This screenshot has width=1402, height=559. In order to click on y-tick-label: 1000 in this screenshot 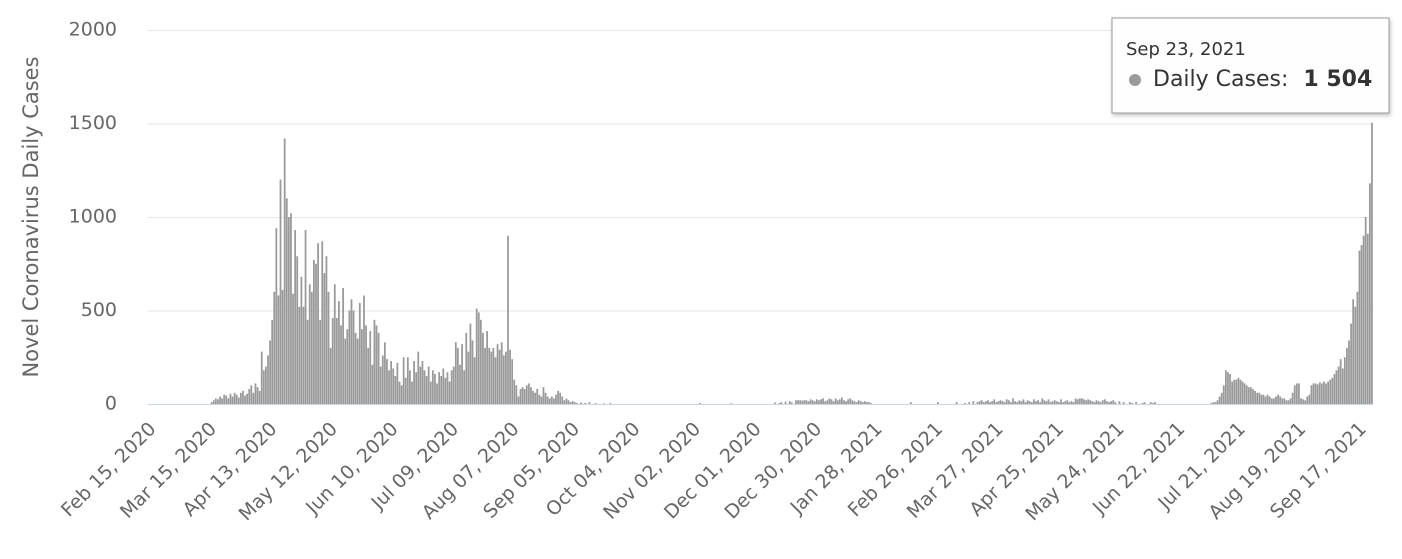, I will do `click(93, 217)`.